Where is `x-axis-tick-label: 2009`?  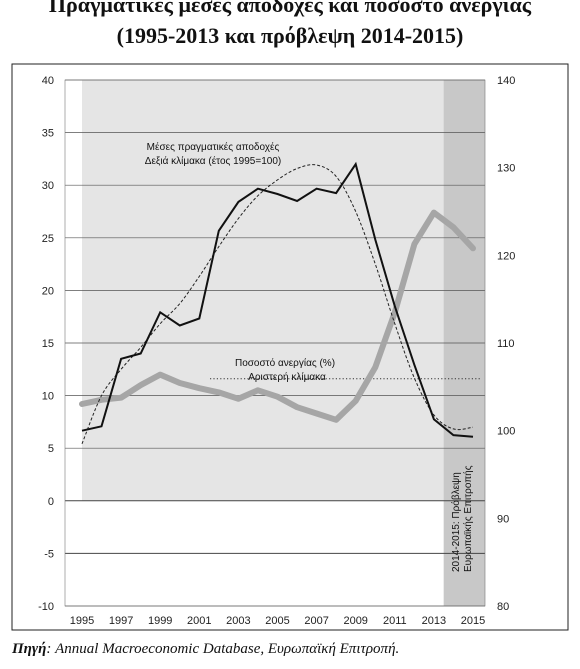
x-axis-tick-label: 2009 is located at coordinates (355, 621).